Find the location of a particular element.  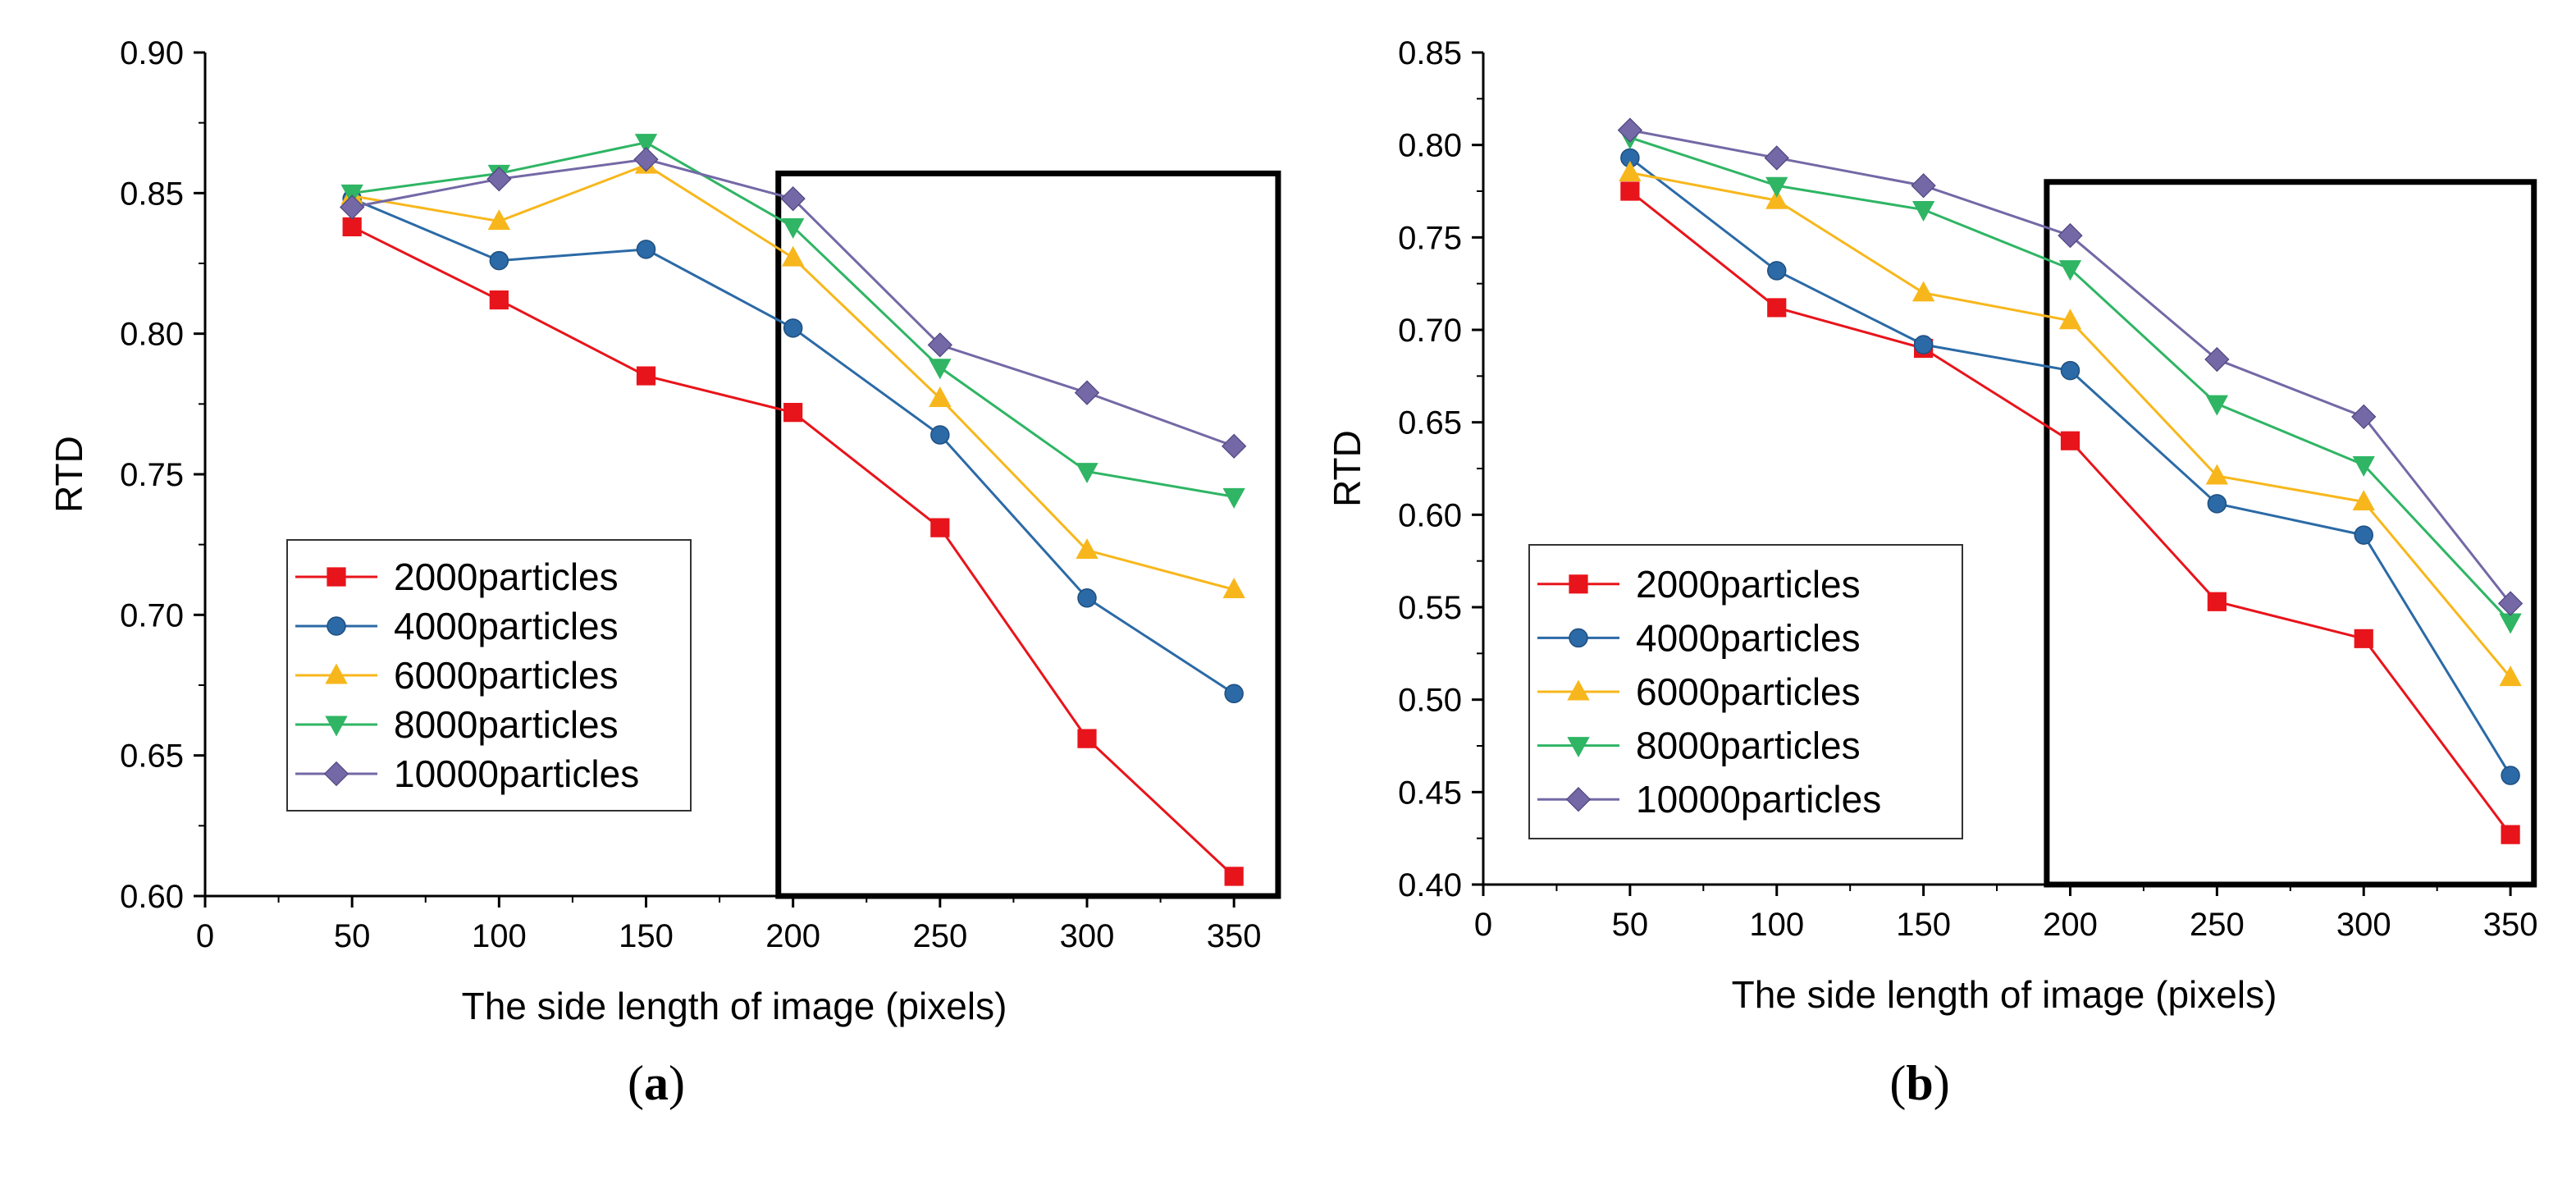

panel-b-x-axis-title: The side length of image (pixels) is located at coordinates (2005, 994).